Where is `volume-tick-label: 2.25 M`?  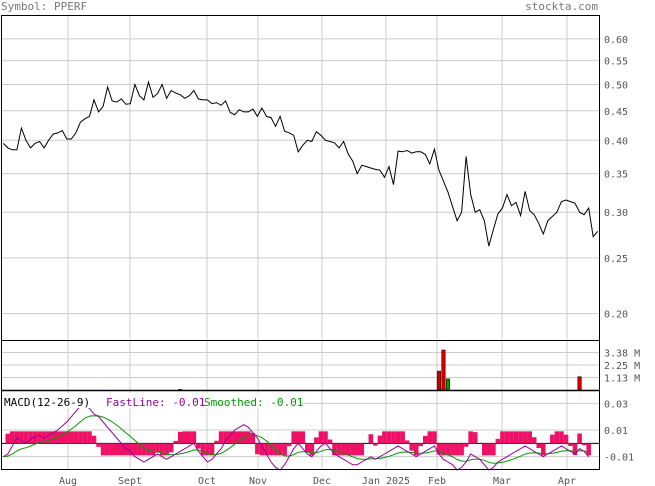
volume-tick-label: 2.25 M is located at coordinates (622, 366).